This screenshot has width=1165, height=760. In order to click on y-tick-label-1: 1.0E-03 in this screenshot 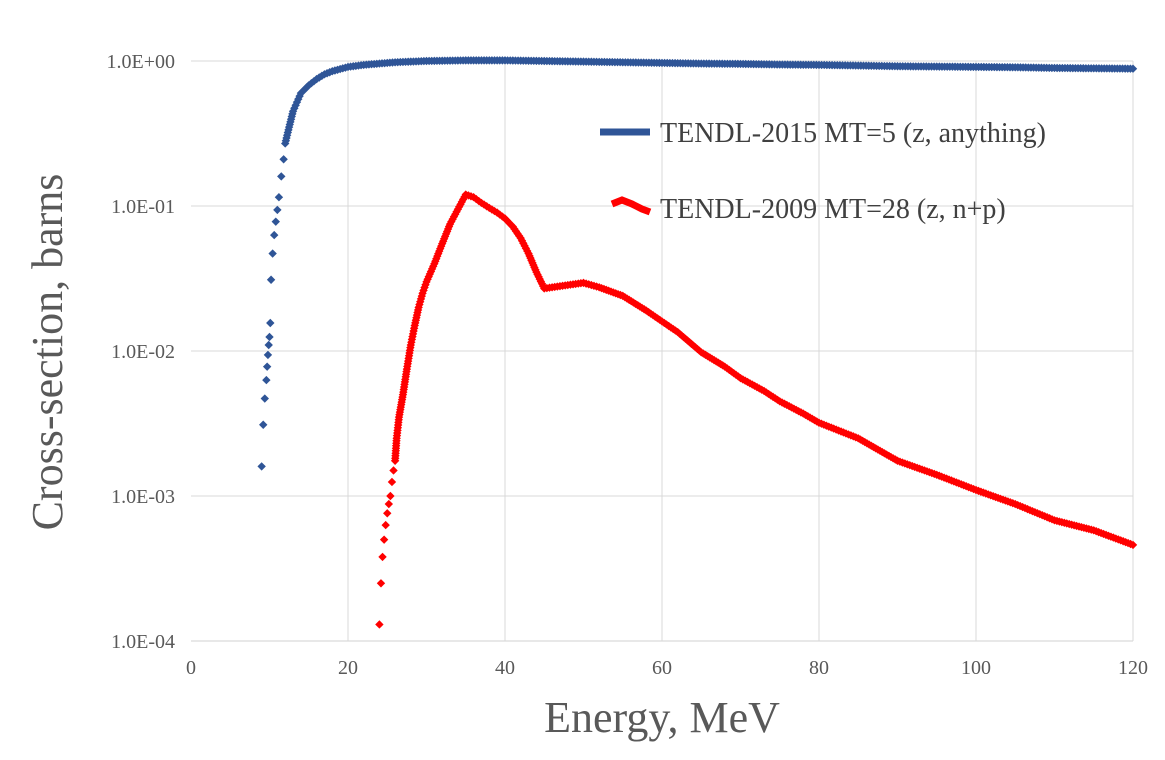, I will do `click(143, 497)`.